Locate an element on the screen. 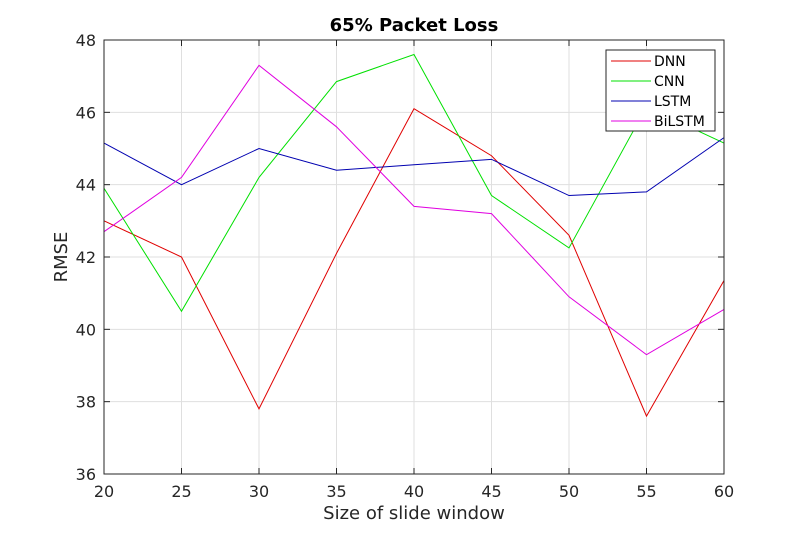  x-tick-label: 40 is located at coordinates (414, 491).